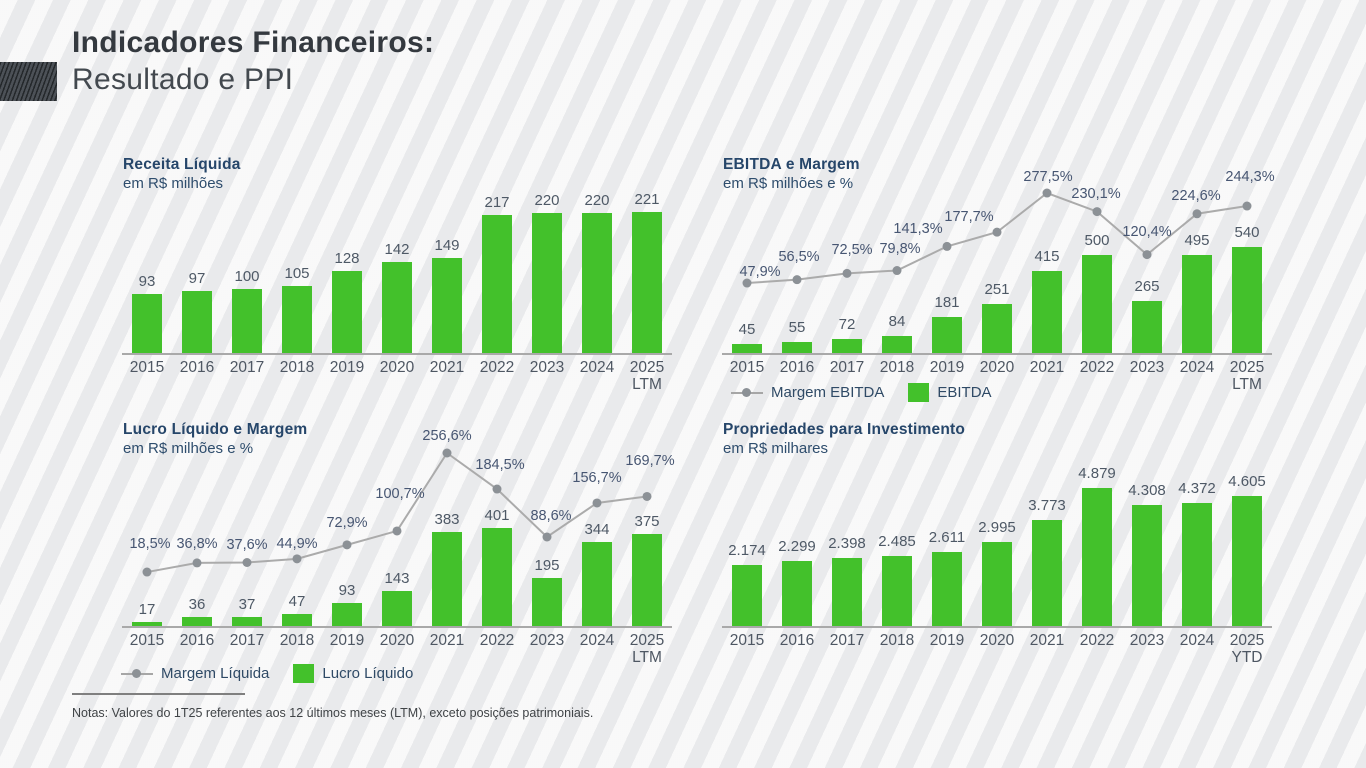 This screenshot has width=1366, height=768. Describe the element at coordinates (147, 640) in the screenshot. I see `lucro-year-label: 2015` at that location.